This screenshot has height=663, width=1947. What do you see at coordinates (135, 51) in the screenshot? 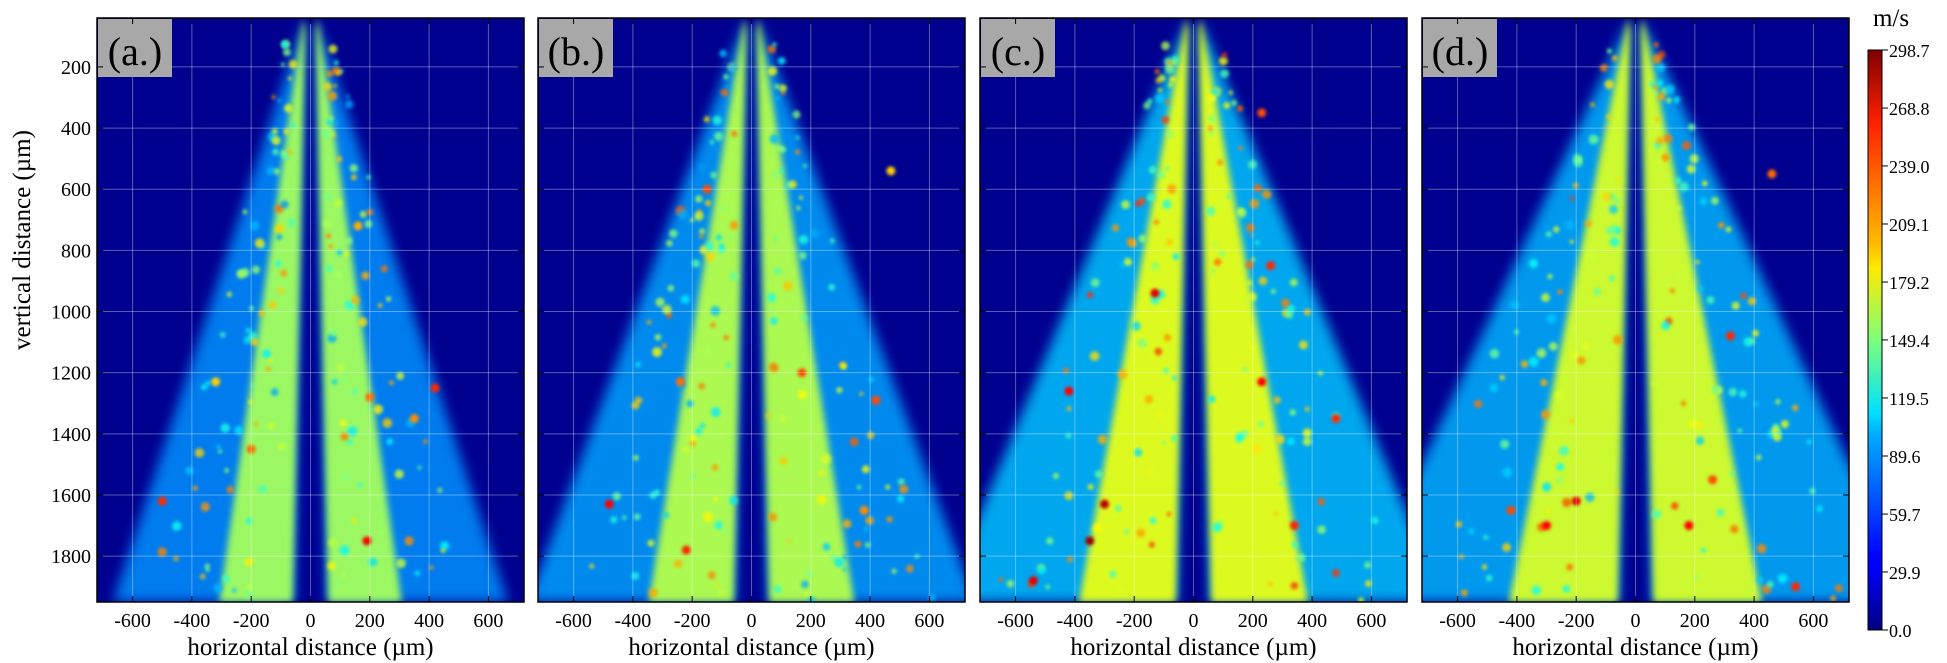
I see `panel-tag-label: (a.)` at bounding box center [135, 51].